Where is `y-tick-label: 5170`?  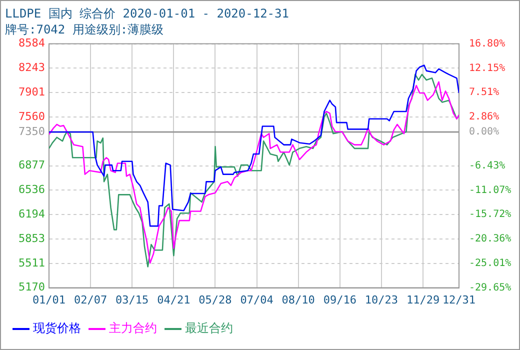 y-tick-label: 5170 is located at coordinates (31, 287).